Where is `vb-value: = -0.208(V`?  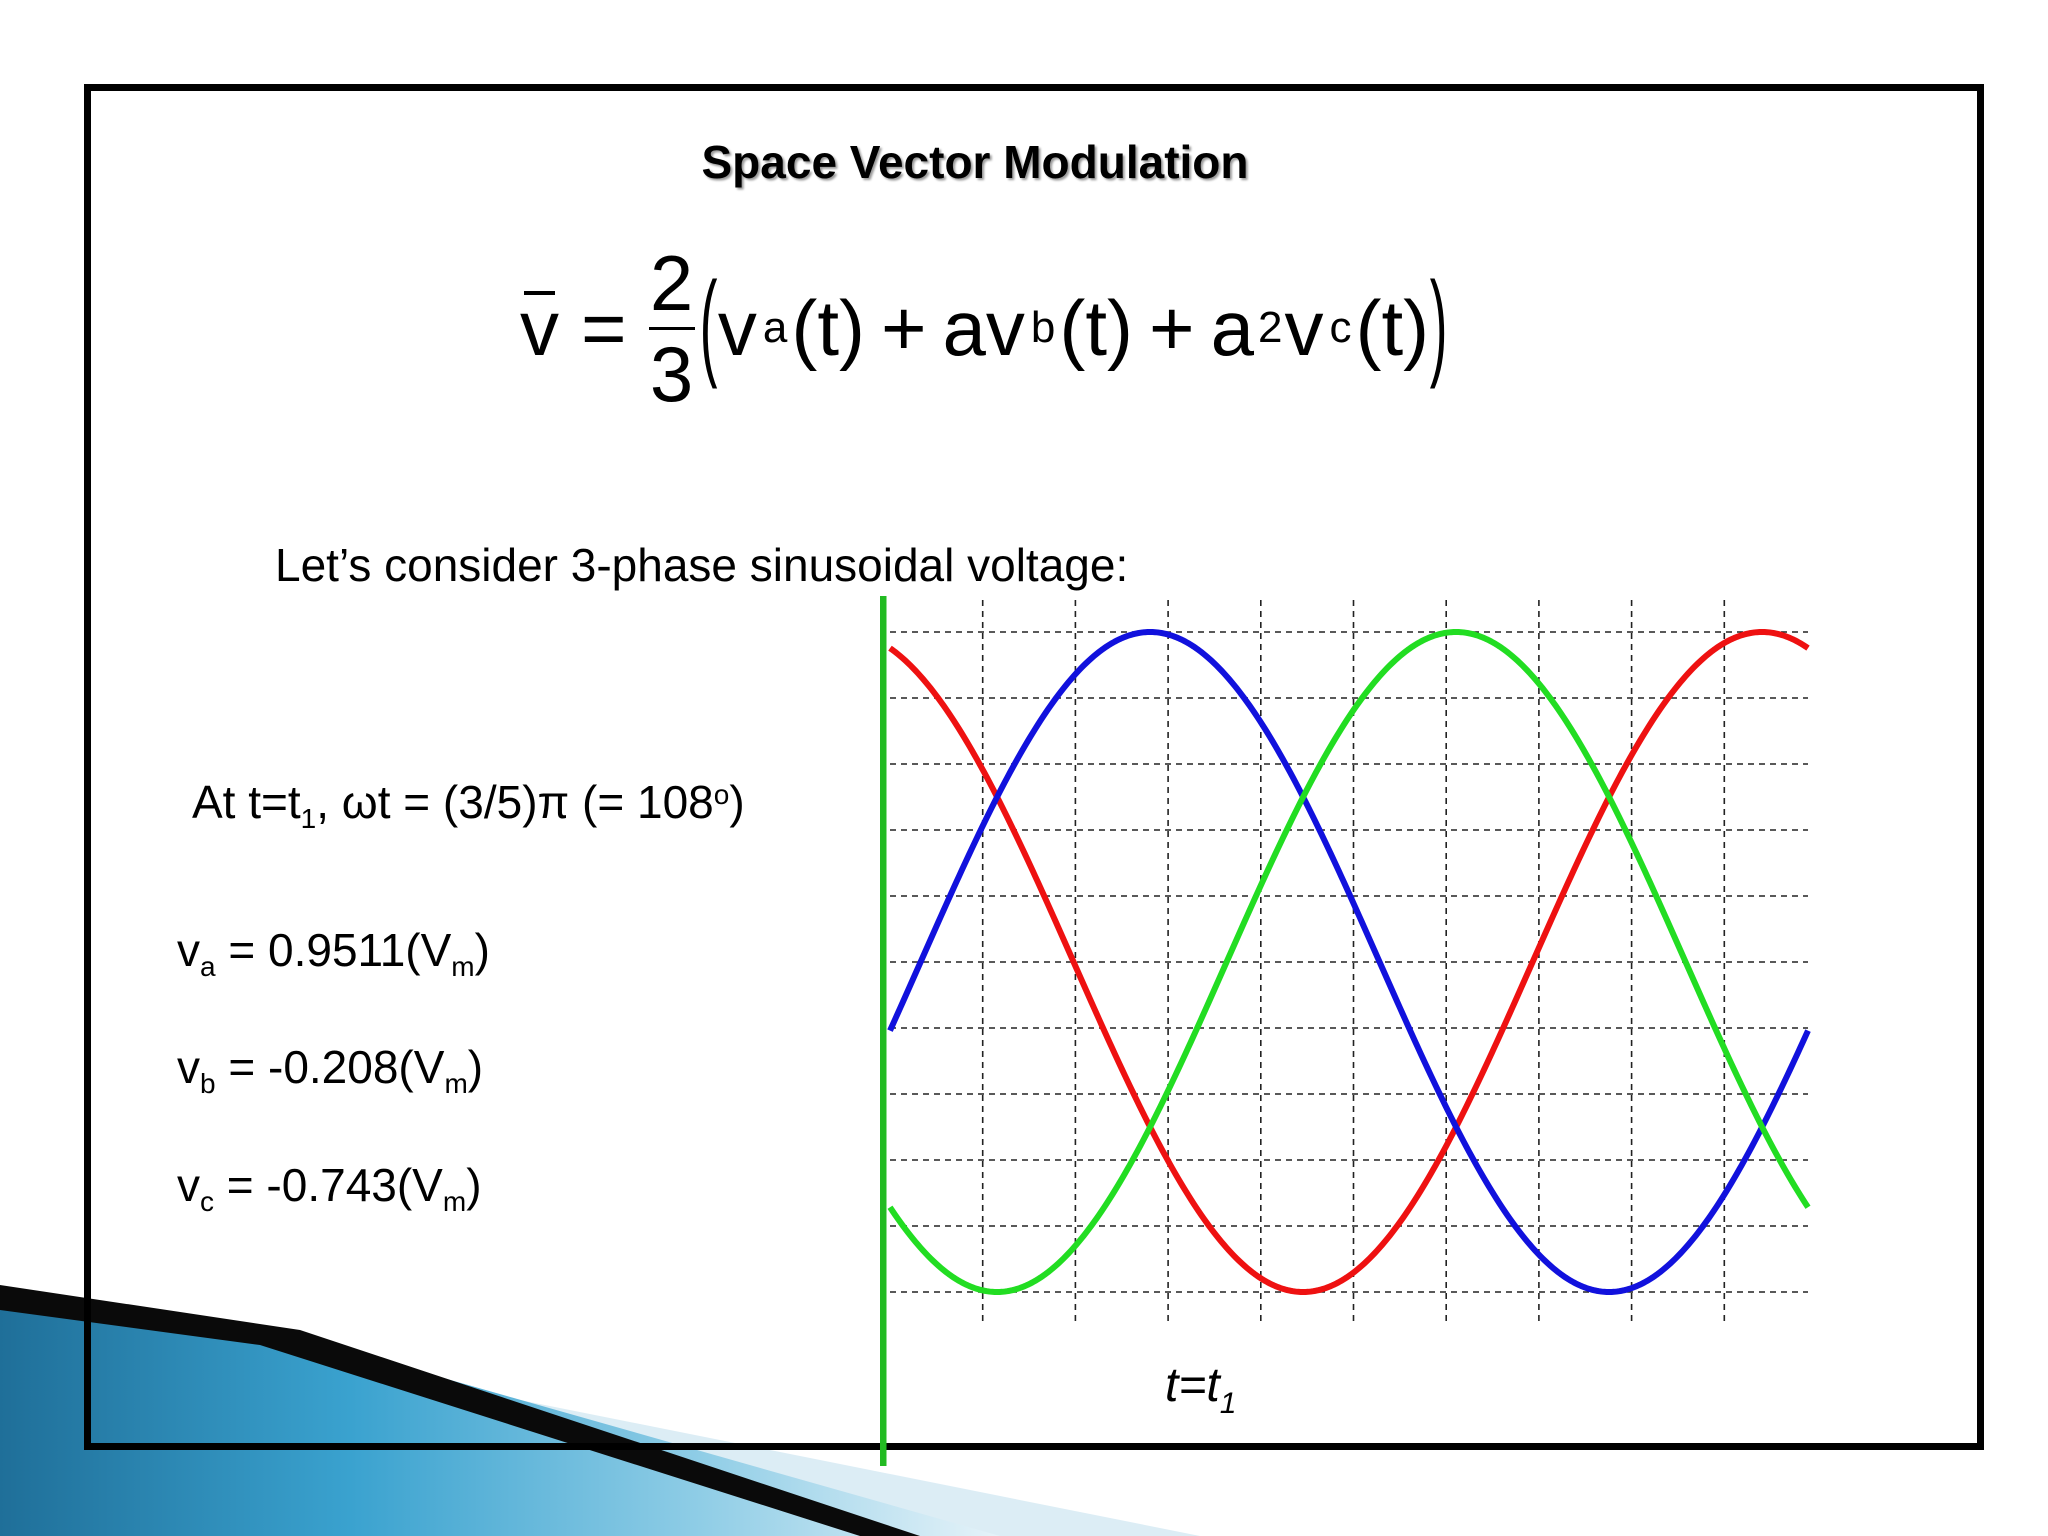
vb-value: = -0.208(V is located at coordinates (330, 1067).